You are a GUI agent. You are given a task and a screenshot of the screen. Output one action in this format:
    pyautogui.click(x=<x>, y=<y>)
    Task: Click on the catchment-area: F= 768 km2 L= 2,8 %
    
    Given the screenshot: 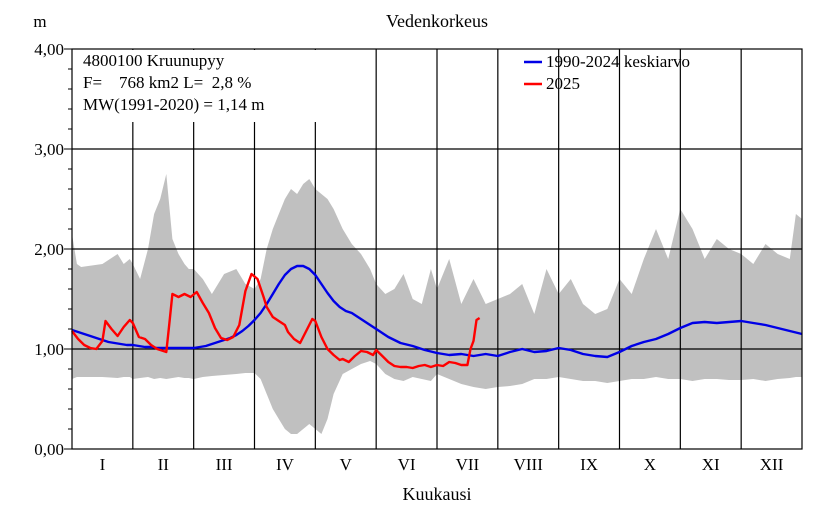 What is the action you would take?
    pyautogui.click(x=167, y=82)
    